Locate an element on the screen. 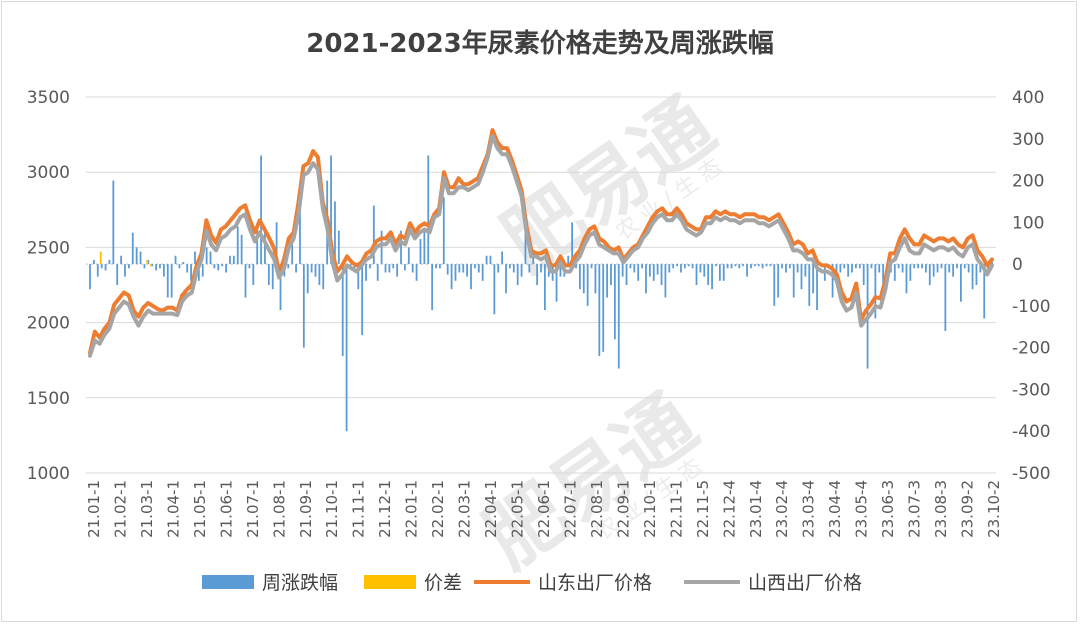  x-tick-label: 23.06-3 is located at coordinates (888, 509).